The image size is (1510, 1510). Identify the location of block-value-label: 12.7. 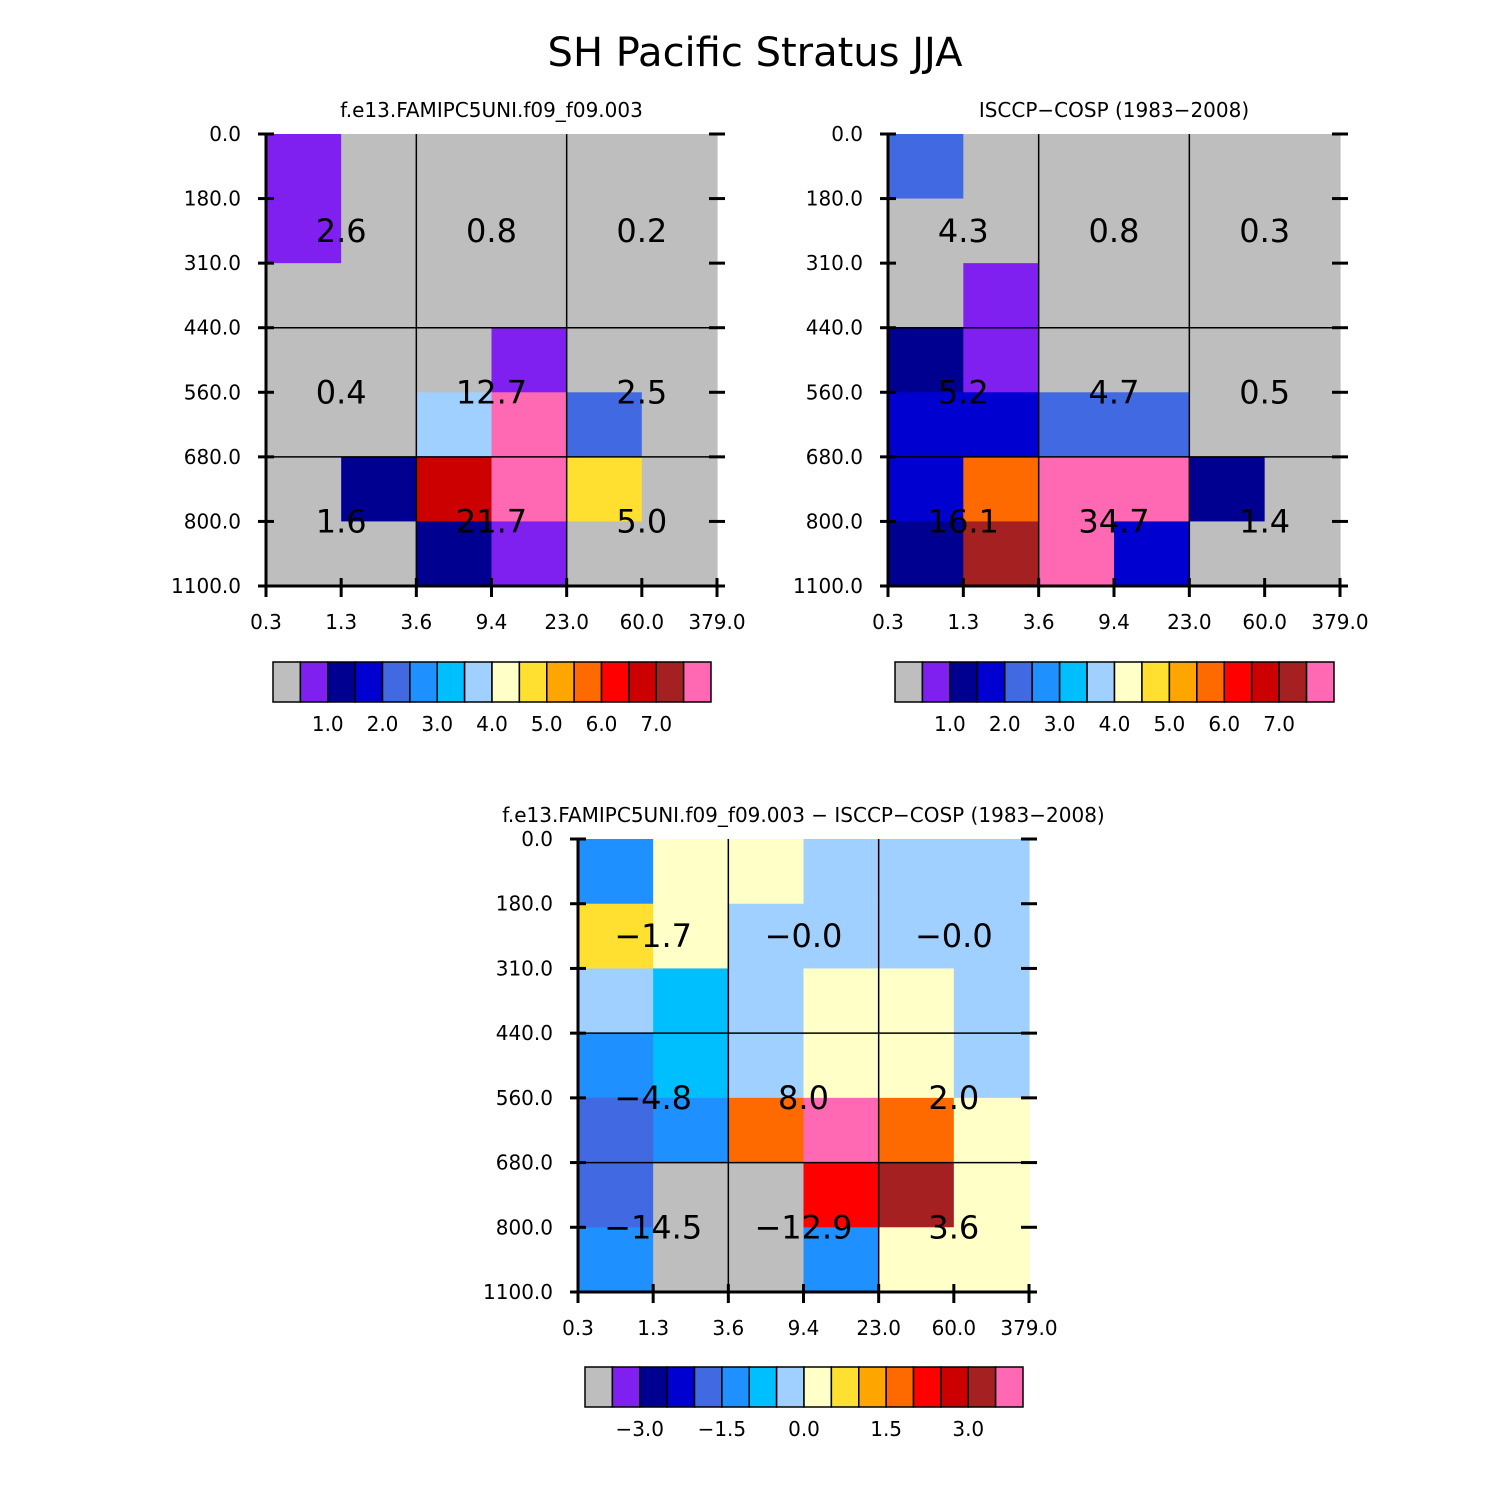
(491, 392).